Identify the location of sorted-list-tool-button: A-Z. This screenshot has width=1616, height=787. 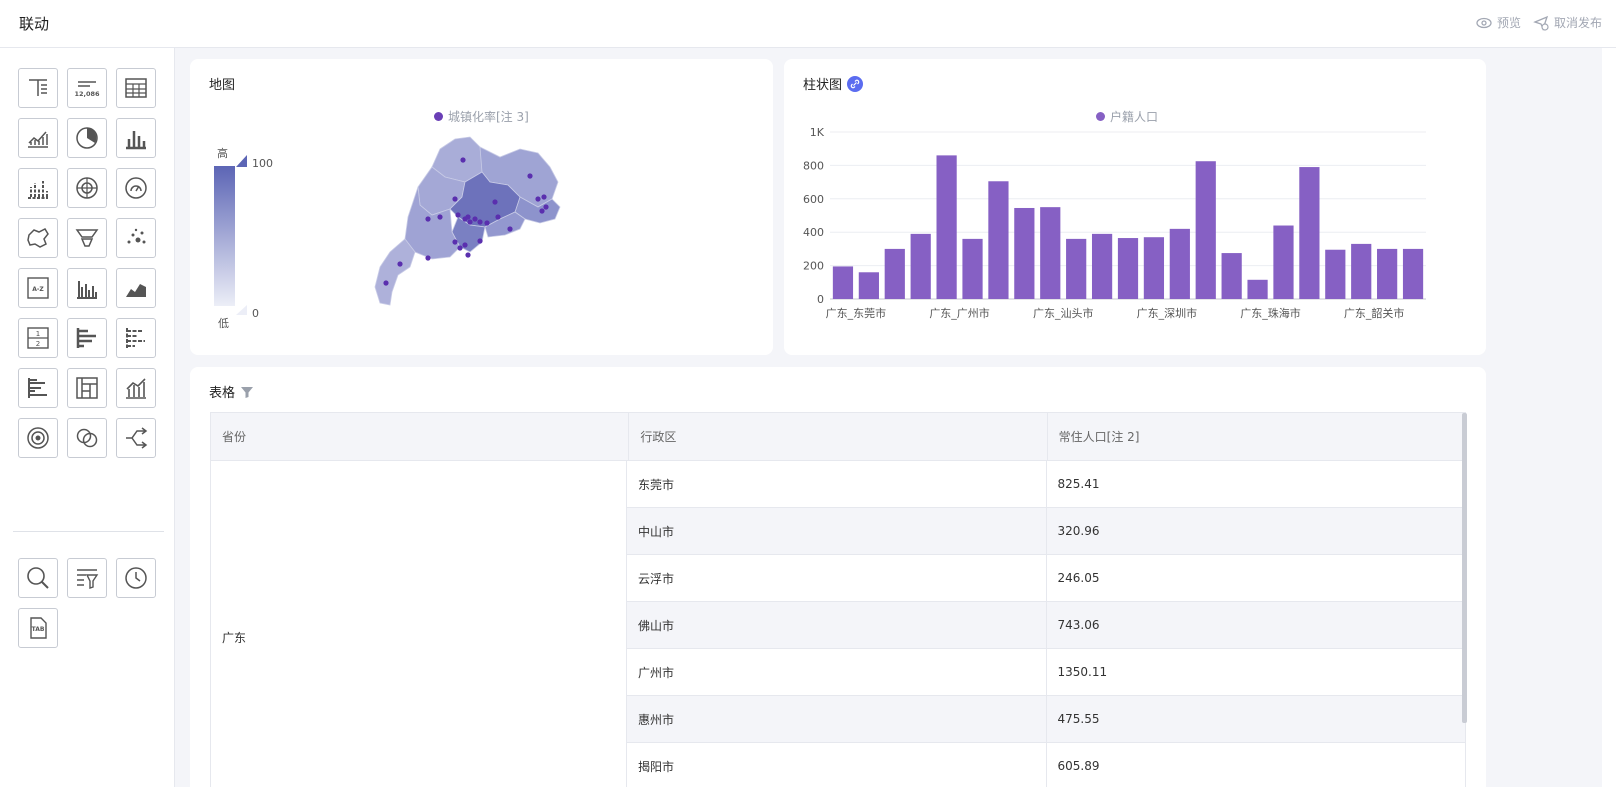
(38, 288).